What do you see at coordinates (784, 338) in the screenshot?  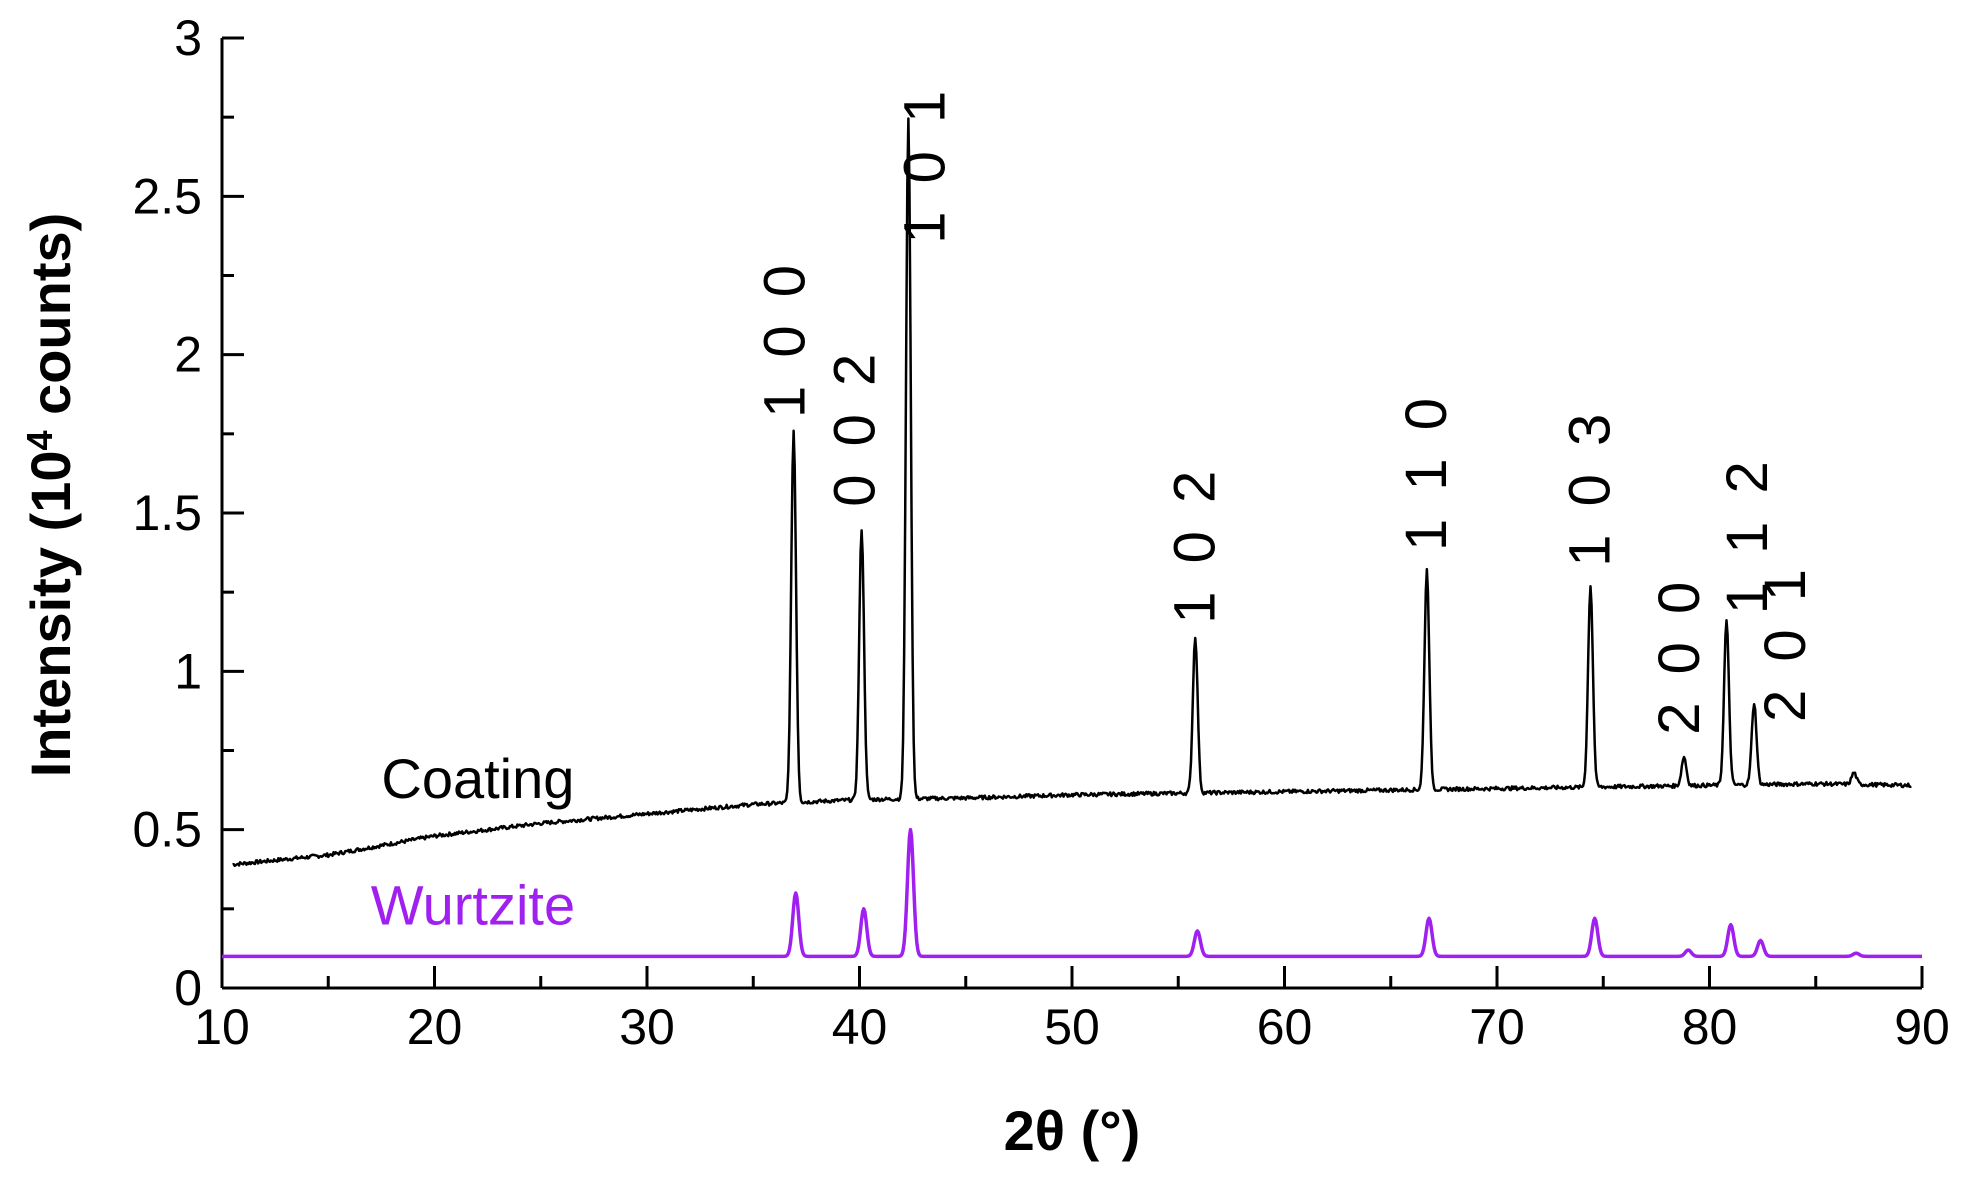 I see `peak-label: 1 0 0` at bounding box center [784, 338].